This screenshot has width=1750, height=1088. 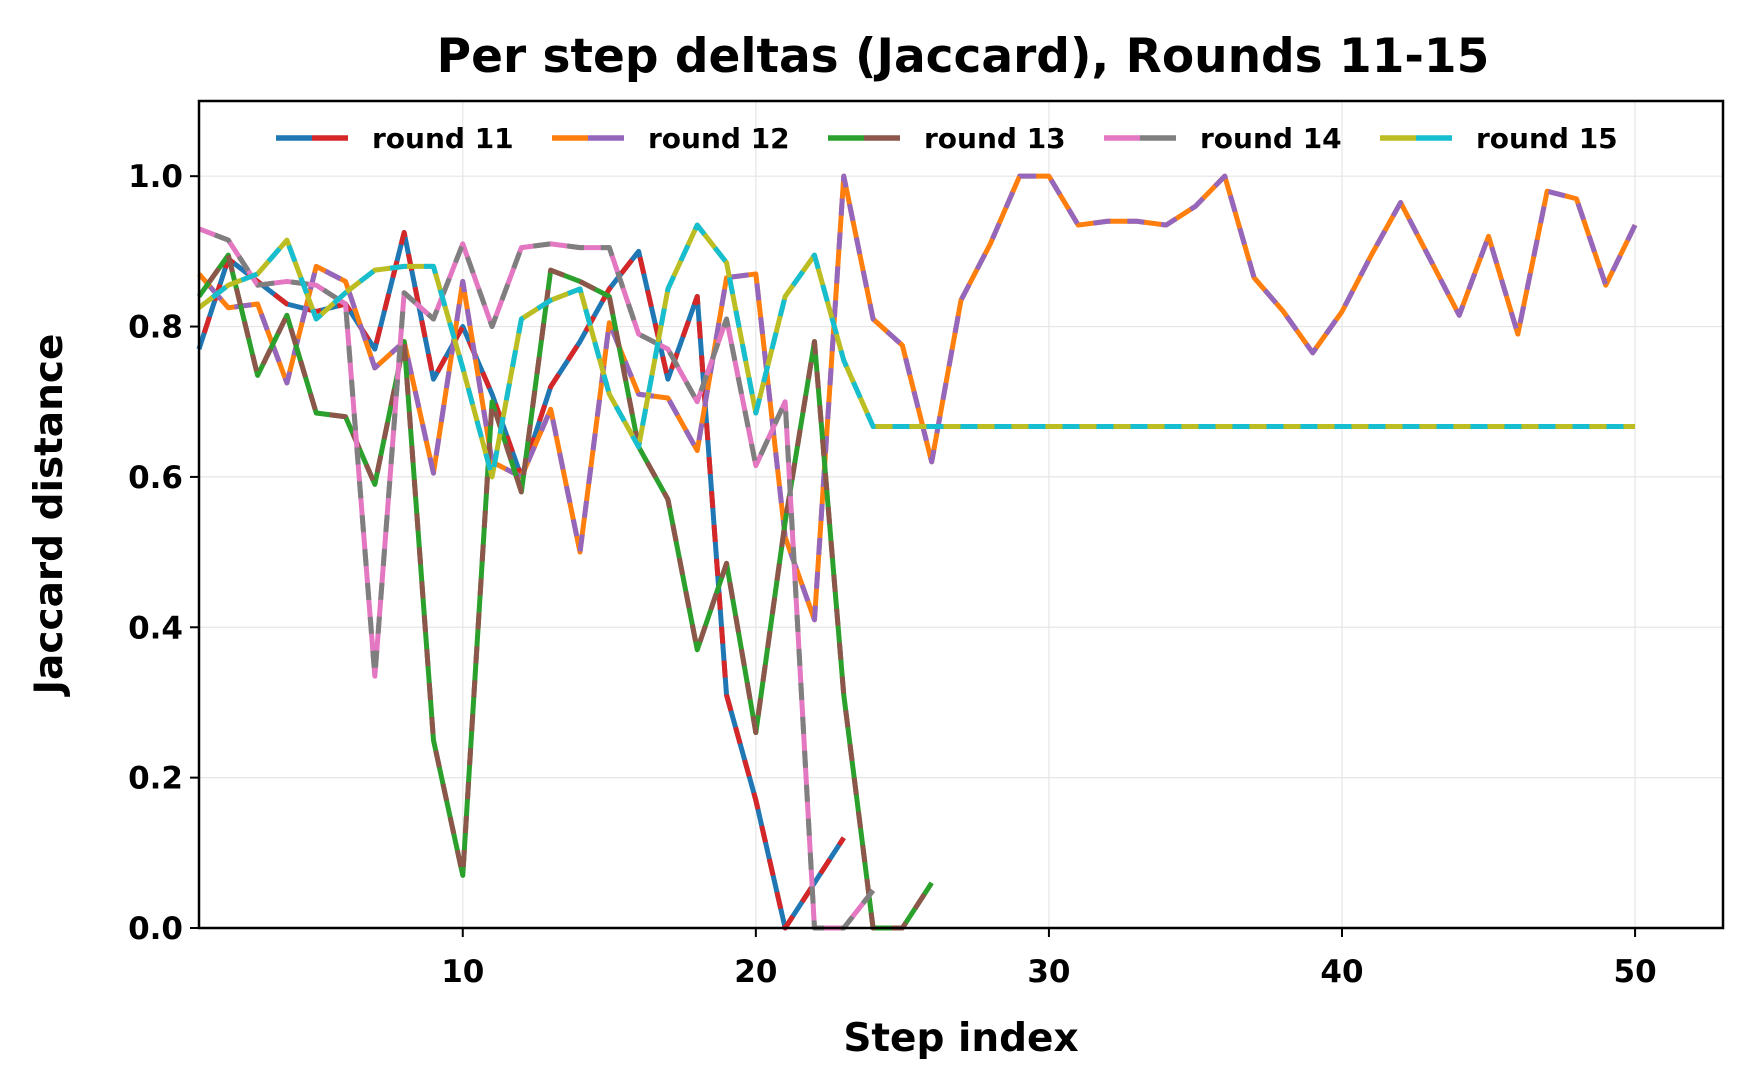 What do you see at coordinates (462, 972) in the screenshot?
I see `x-tick-label: 10` at bounding box center [462, 972].